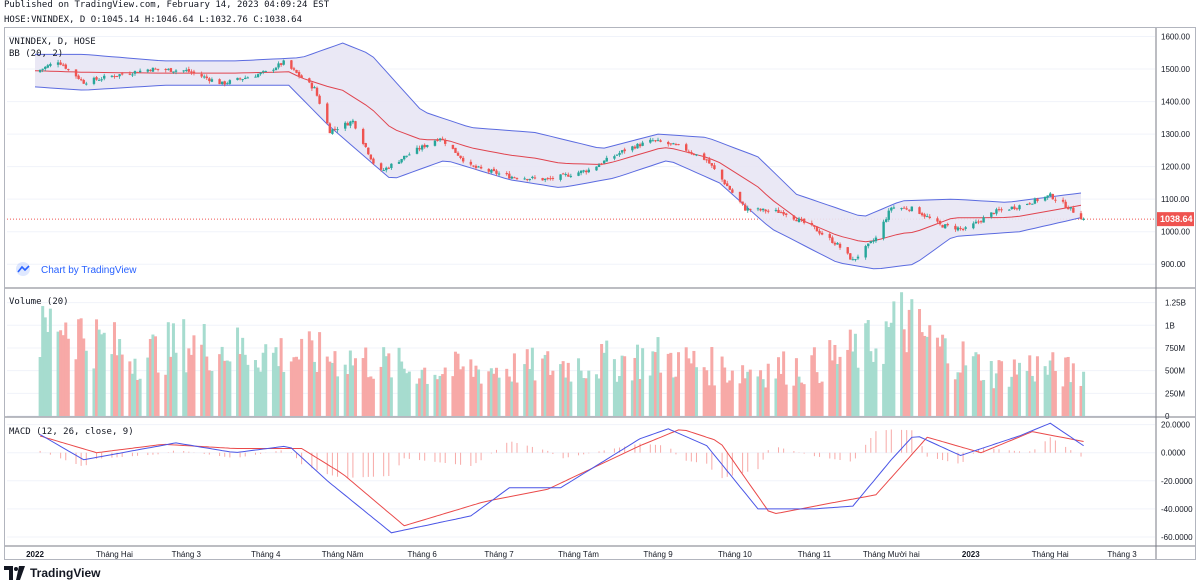 This screenshot has width=1200, height=584. Describe the element at coordinates (76, 269) in the screenshot. I see `chart-by-tradingview-link: Chart by TradingView` at that location.